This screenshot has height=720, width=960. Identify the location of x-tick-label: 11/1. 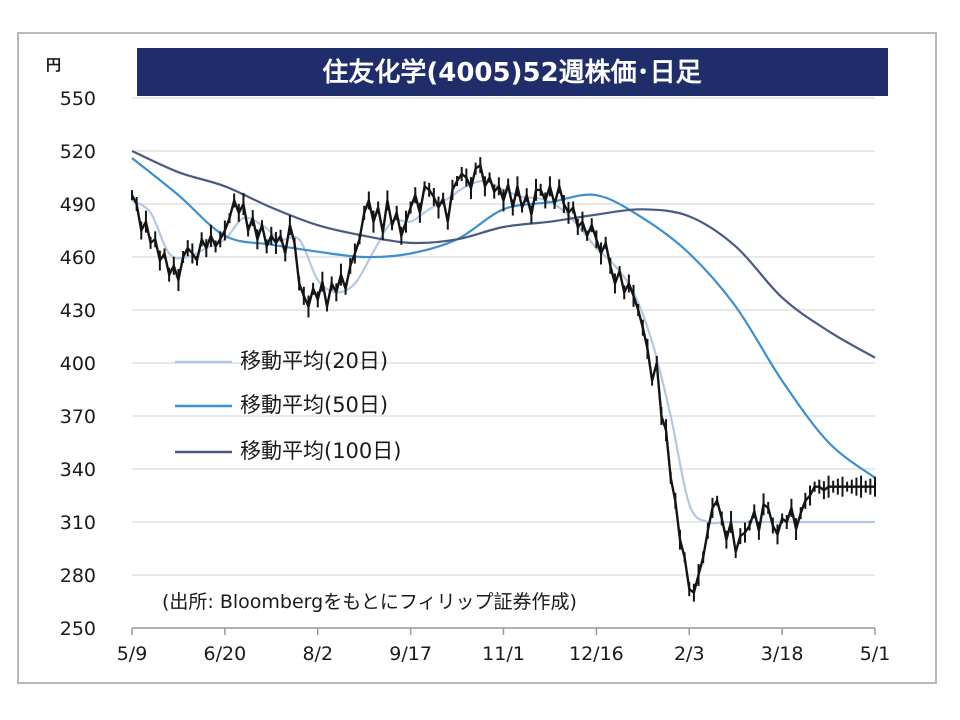
(503, 654).